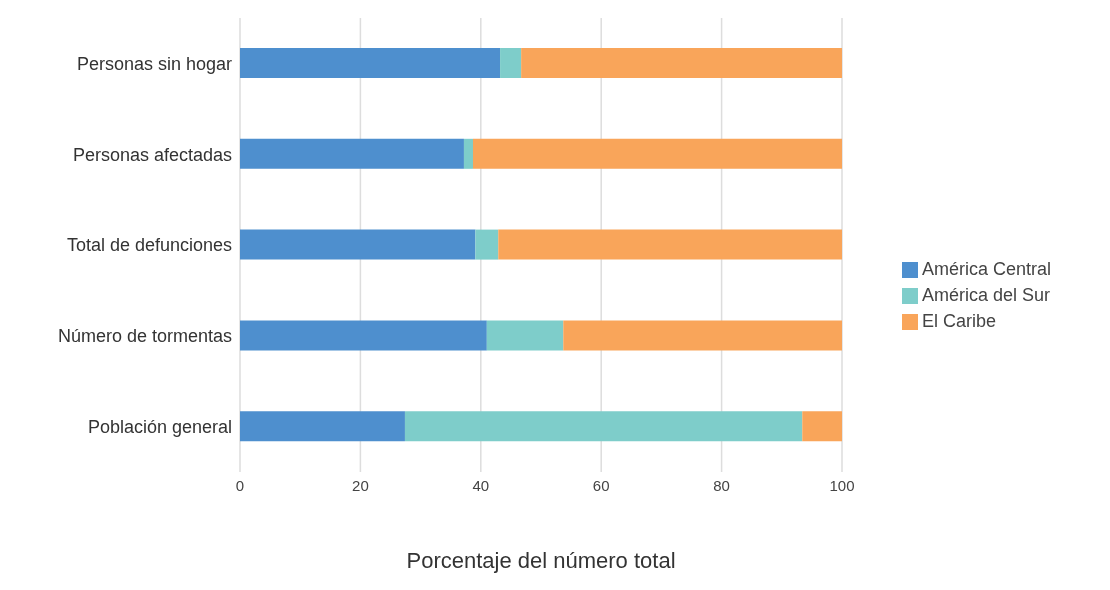 The height and width of the screenshot is (590, 1110). What do you see at coordinates (987, 269) in the screenshot?
I see `legend-label: América Central` at bounding box center [987, 269].